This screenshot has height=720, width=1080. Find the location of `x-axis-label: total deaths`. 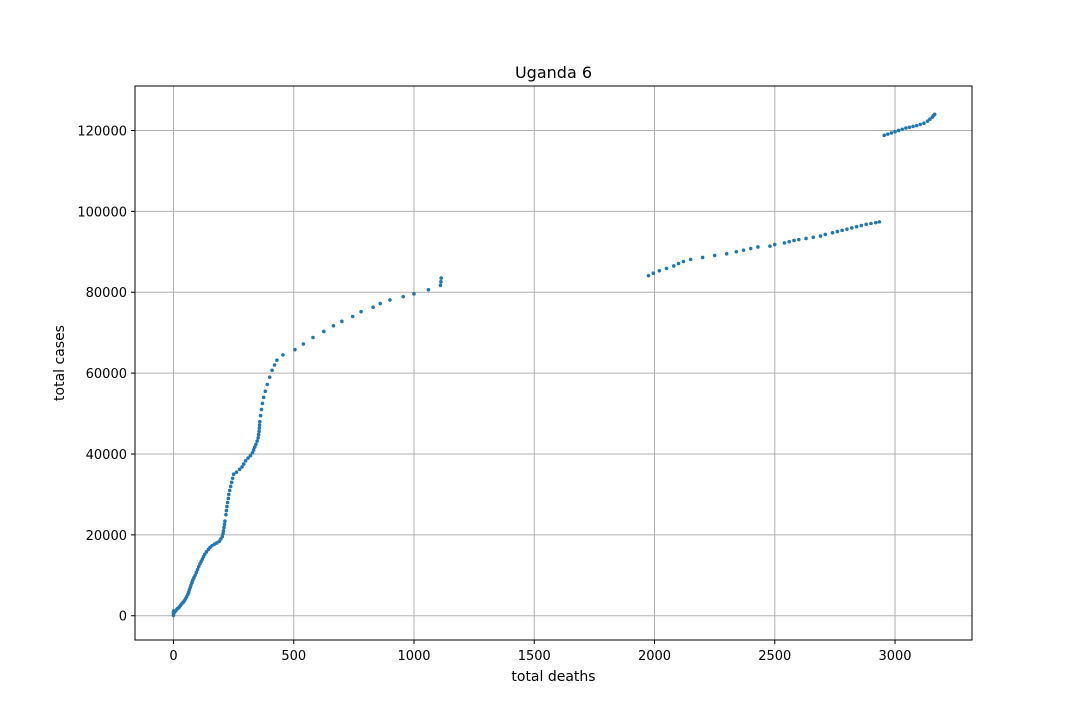

x-axis-label: total deaths is located at coordinates (553, 677).